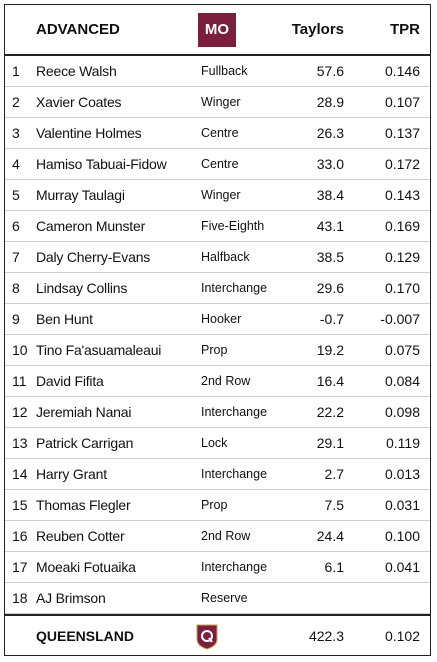  I want to click on player-name: Harry Grant, so click(71, 474).